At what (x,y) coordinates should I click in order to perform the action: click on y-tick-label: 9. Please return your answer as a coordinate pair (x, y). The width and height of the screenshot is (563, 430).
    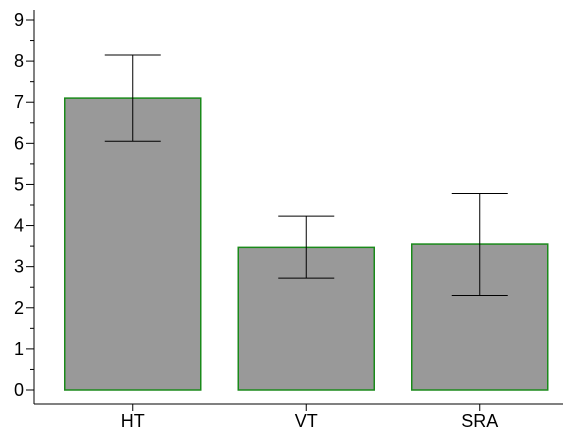
    Looking at the image, I should click on (19, 20).